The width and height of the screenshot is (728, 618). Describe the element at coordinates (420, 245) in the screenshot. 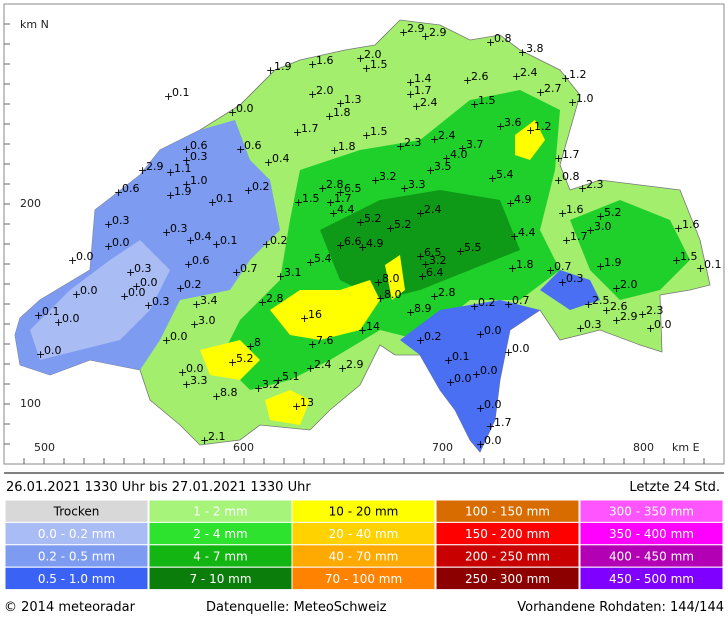

I see `wet-core` at that location.